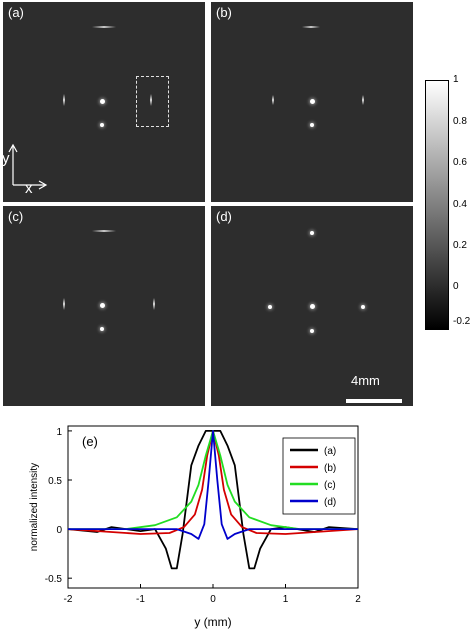 This screenshot has width=474, height=629. I want to click on x-tick-label: 2, so click(358, 599).